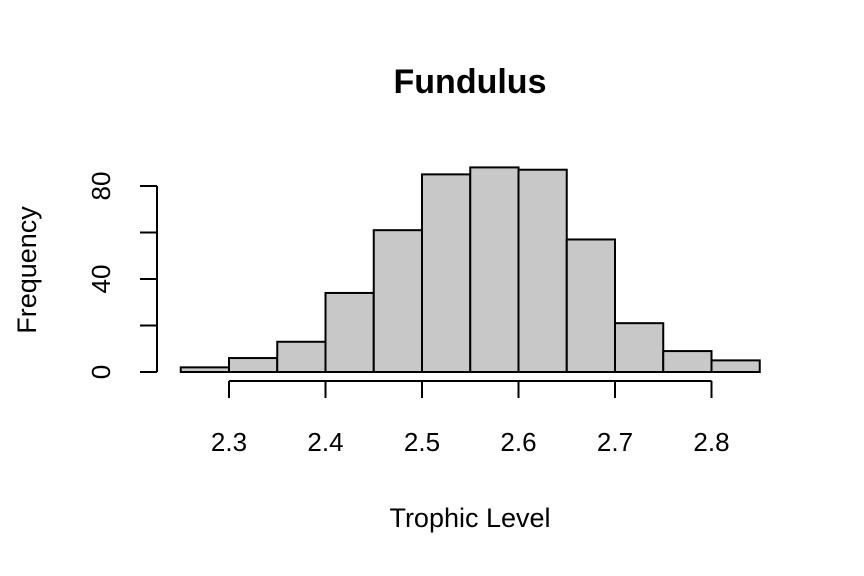  I want to click on y-tick-label-4: 80, so click(101, 186).